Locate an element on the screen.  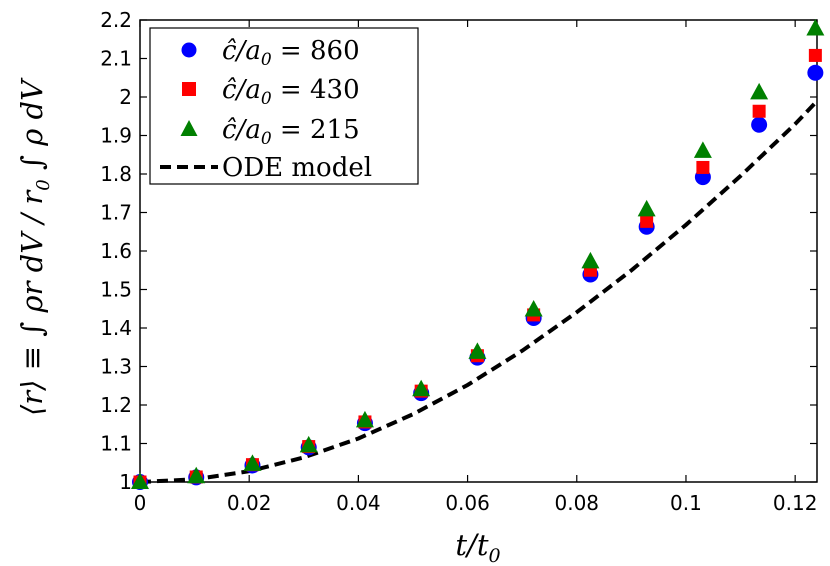
y-tick-label: 1.5 is located at coordinates (116, 290).